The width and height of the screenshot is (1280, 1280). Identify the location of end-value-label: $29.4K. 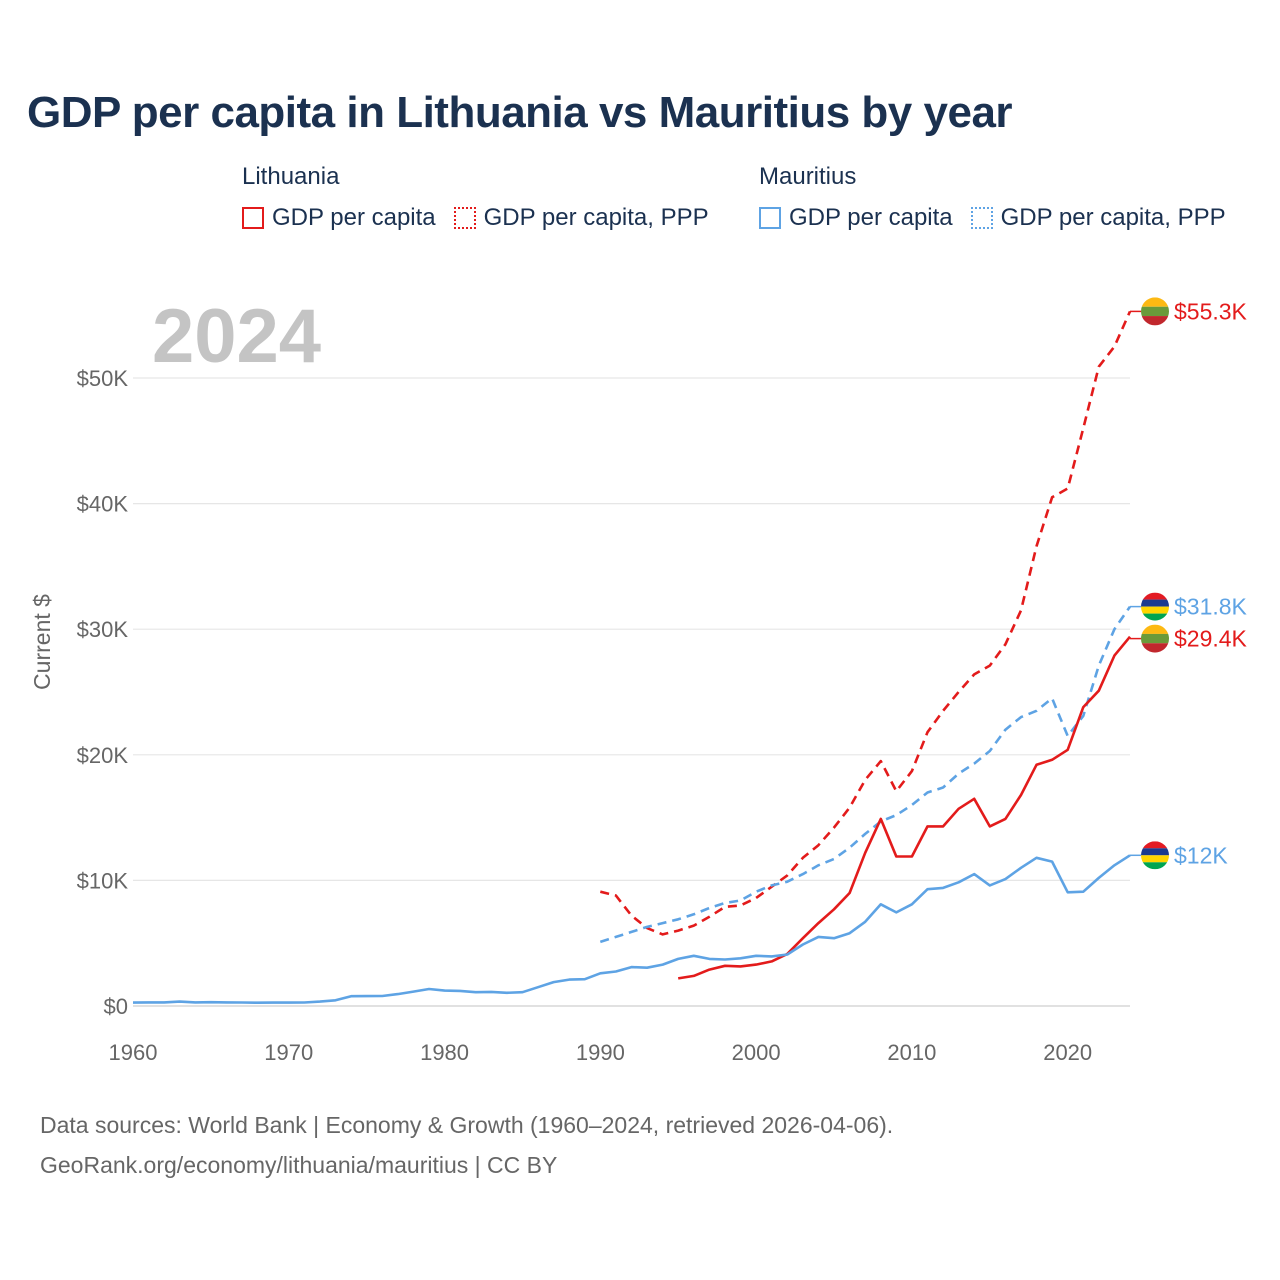
(1211, 639).